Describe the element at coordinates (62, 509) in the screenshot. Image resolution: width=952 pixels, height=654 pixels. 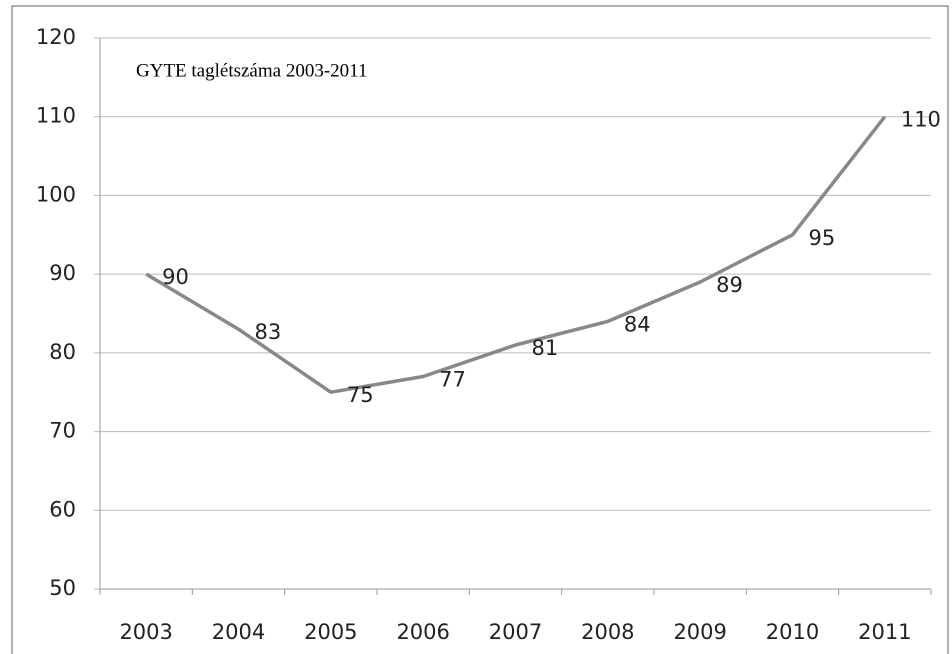
I see `y-tick-label: 60` at that location.